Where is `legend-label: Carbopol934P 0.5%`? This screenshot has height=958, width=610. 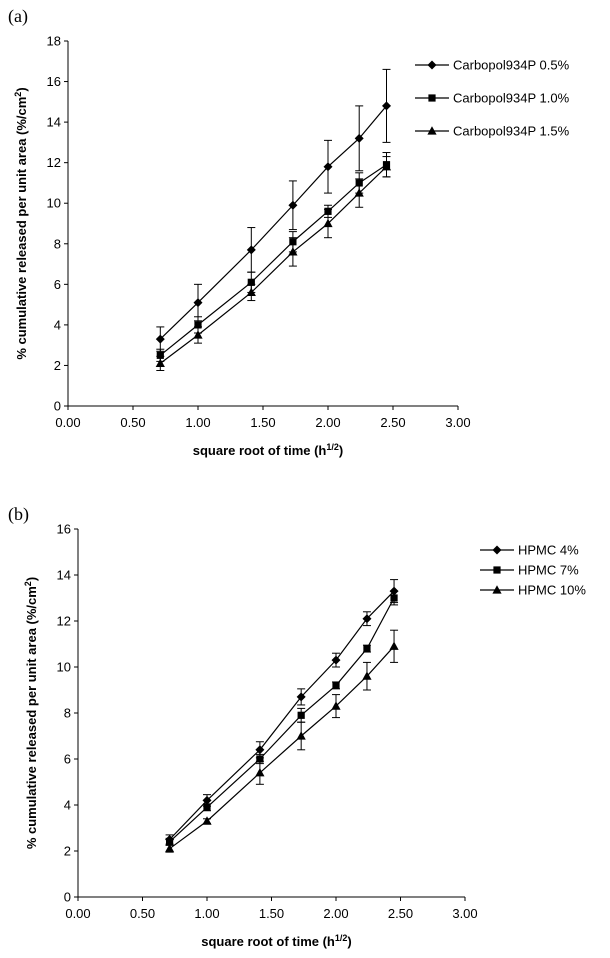 legend-label: Carbopol934P 0.5% is located at coordinates (511, 65).